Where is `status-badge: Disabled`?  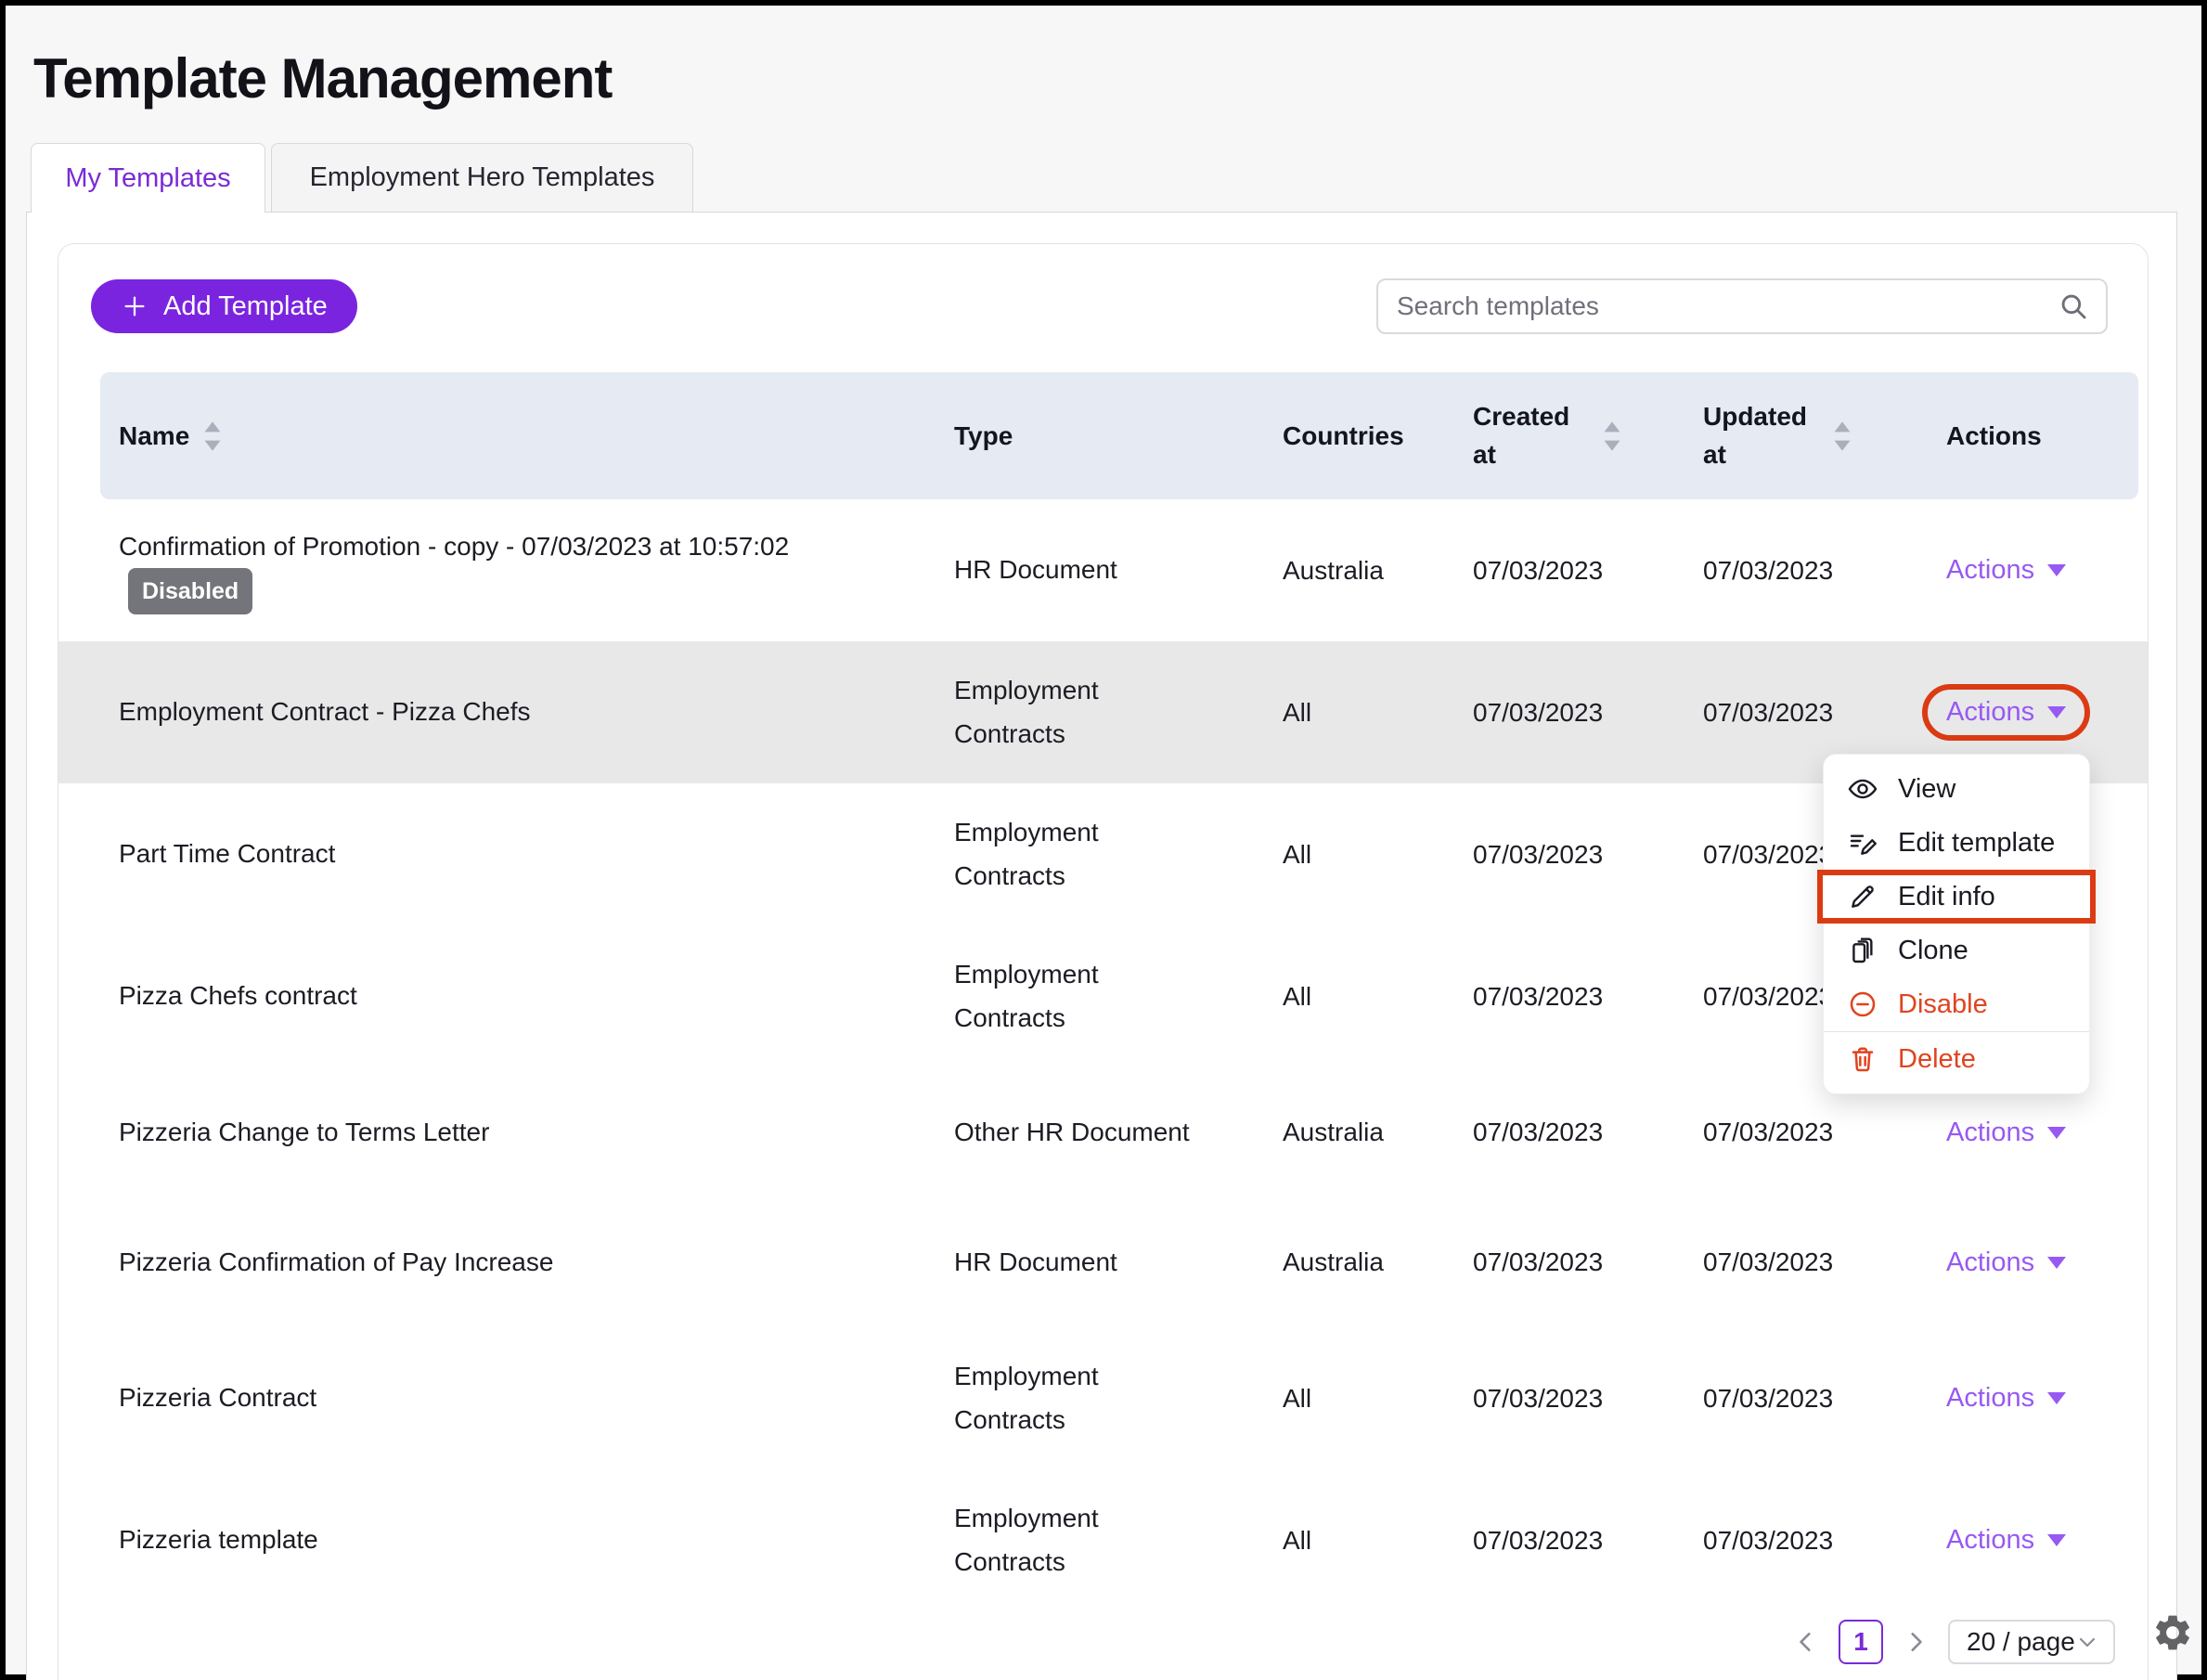
status-badge: Disabled is located at coordinates (190, 590).